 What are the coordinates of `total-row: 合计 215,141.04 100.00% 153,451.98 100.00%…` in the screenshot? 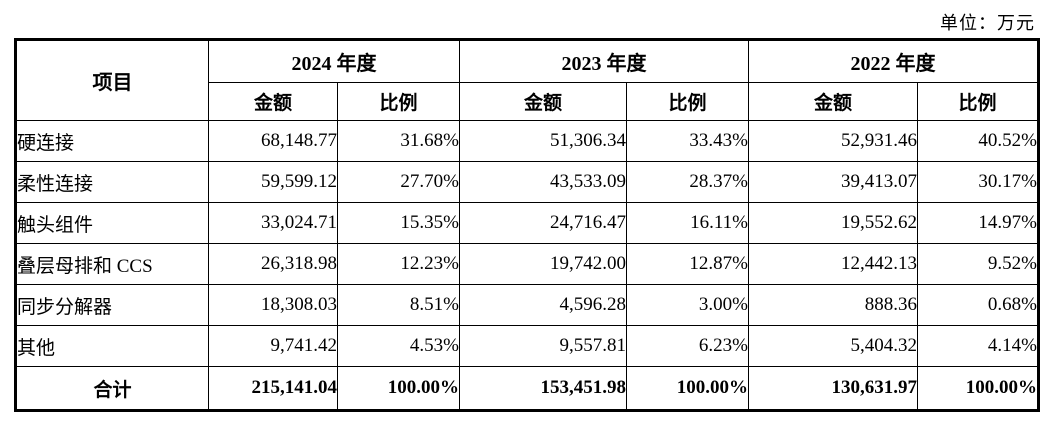 It's located at (527, 388).